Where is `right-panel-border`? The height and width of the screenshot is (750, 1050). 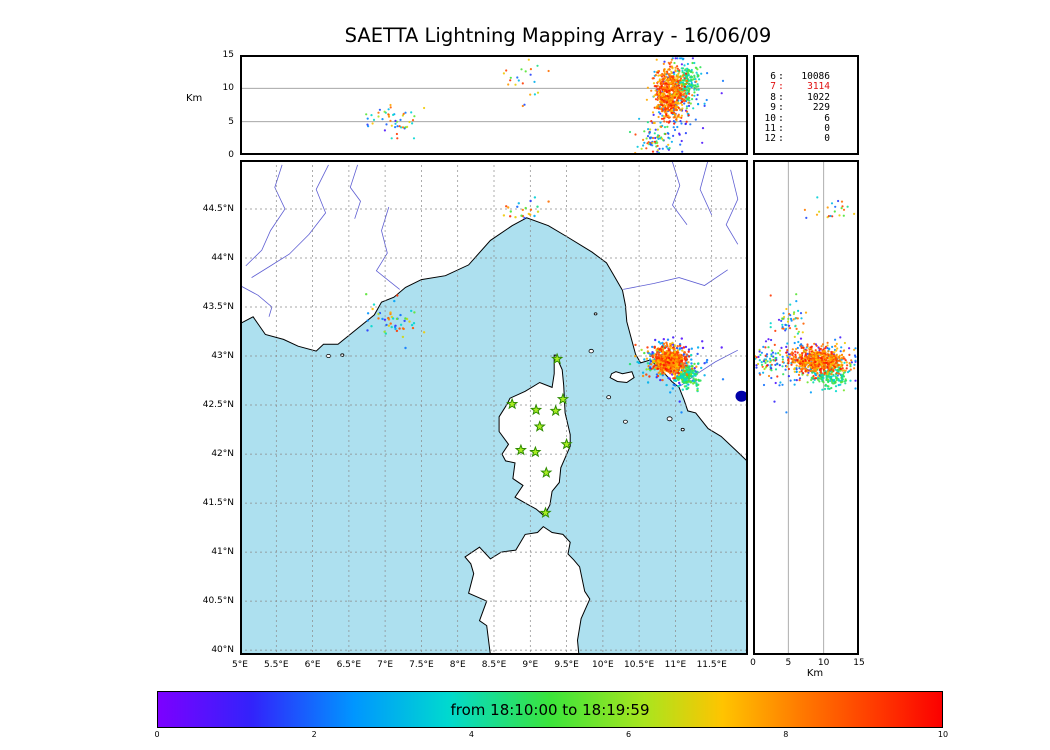 right-panel-border is located at coordinates (806, 407).